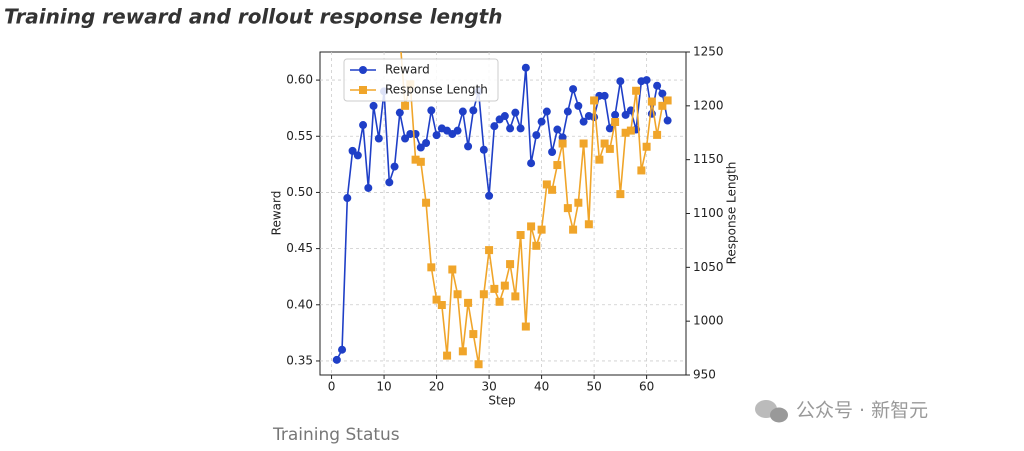 The height and width of the screenshot is (451, 1024). I want to click on x-tick-label: 60, so click(646, 387).